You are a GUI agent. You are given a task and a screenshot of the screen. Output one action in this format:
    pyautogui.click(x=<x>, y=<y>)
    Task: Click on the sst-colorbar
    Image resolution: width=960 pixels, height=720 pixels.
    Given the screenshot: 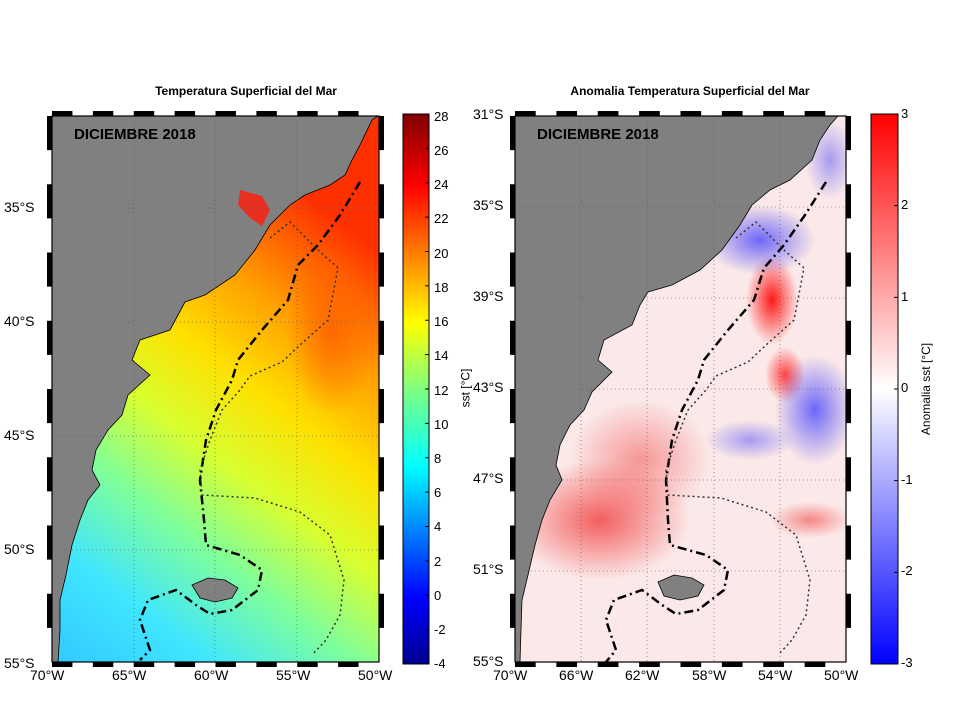 What is the action you would take?
    pyautogui.click(x=416, y=389)
    